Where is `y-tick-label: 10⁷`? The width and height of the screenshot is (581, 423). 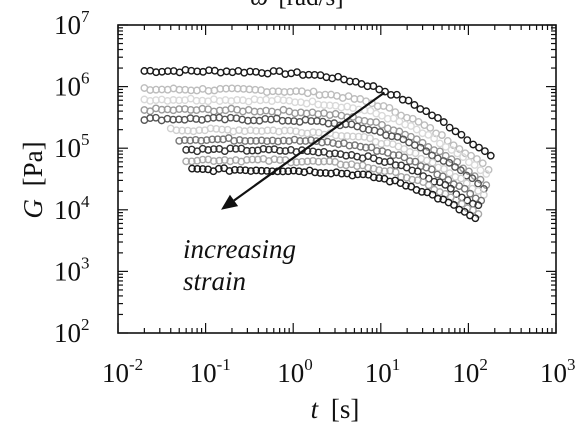 y-tick-label: 10⁷ is located at coordinates (72, 23).